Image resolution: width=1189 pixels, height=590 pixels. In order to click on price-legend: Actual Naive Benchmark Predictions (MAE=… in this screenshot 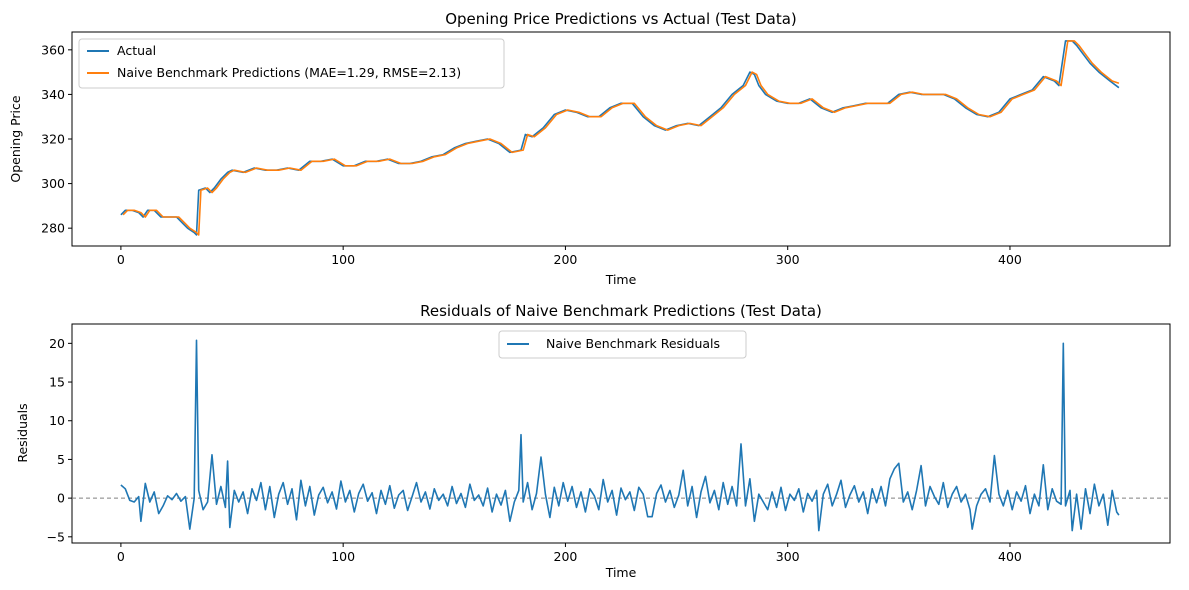, I will do `click(291, 63)`.